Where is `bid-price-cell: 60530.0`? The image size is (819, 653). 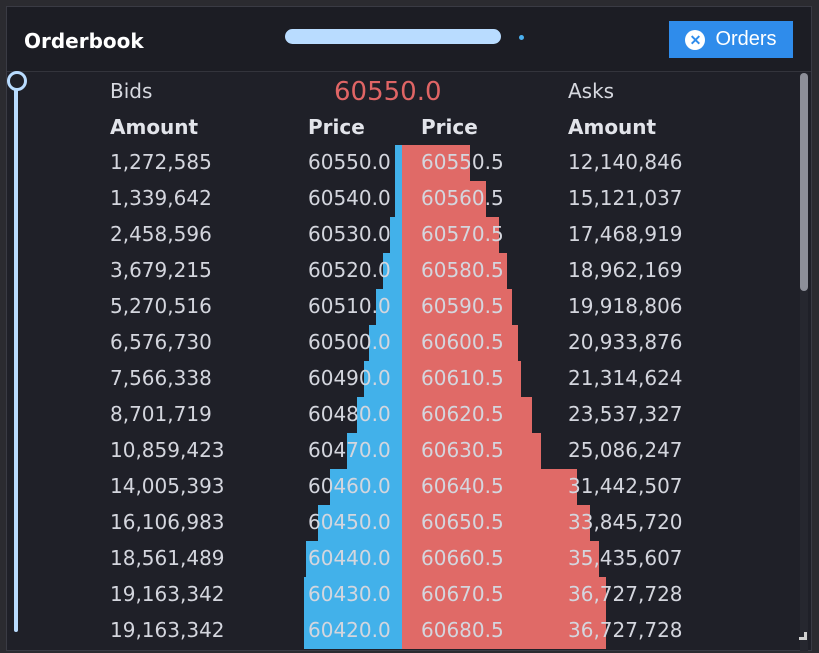 bid-price-cell: 60530.0 is located at coordinates (349, 234).